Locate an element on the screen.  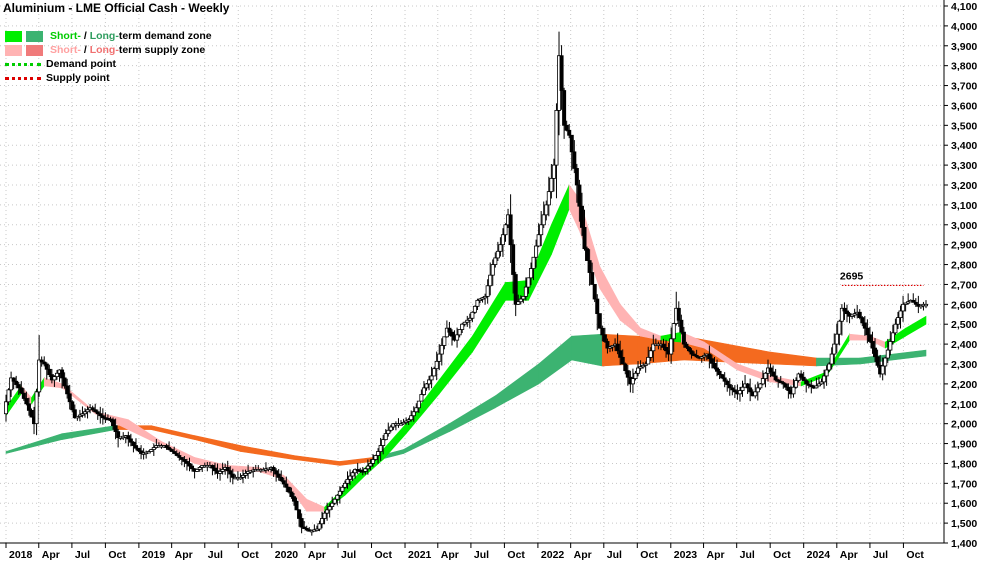
x-tick-label: Apr is located at coordinates (317, 555).